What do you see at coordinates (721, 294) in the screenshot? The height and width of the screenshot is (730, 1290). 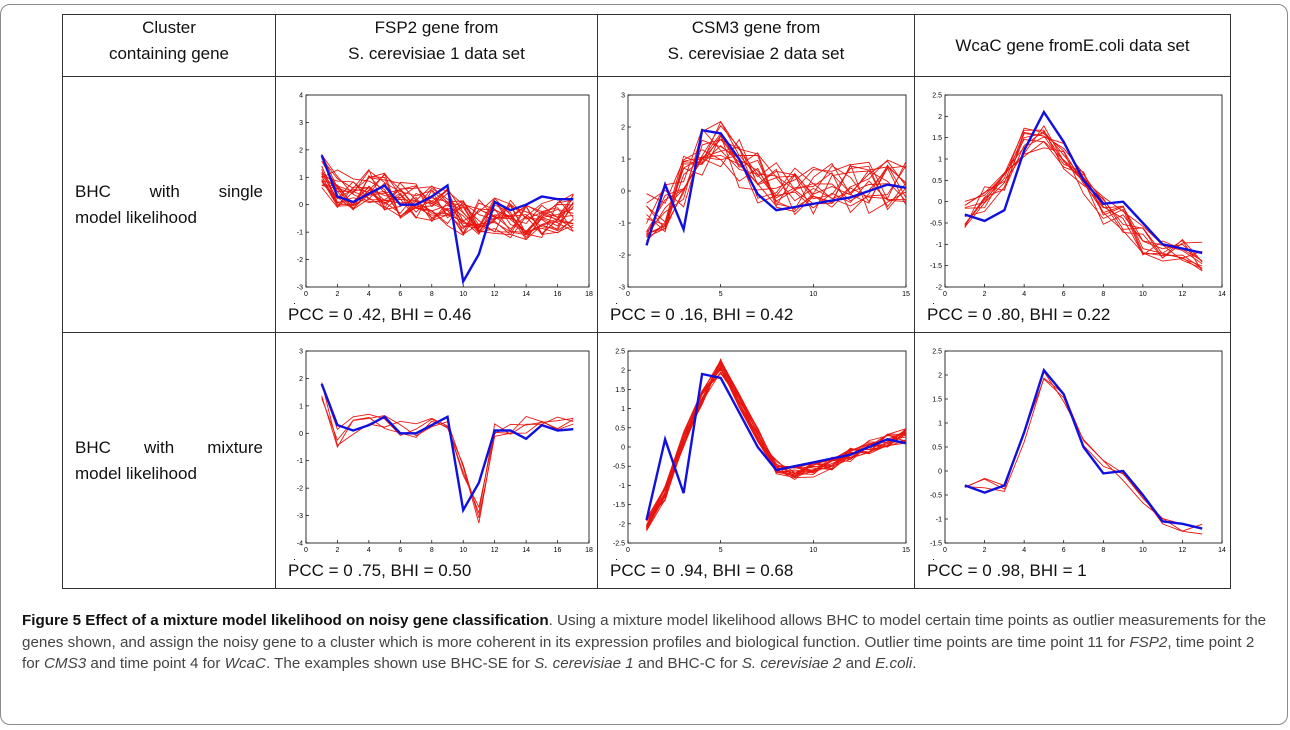 I see `x-tick-label: 5` at bounding box center [721, 294].